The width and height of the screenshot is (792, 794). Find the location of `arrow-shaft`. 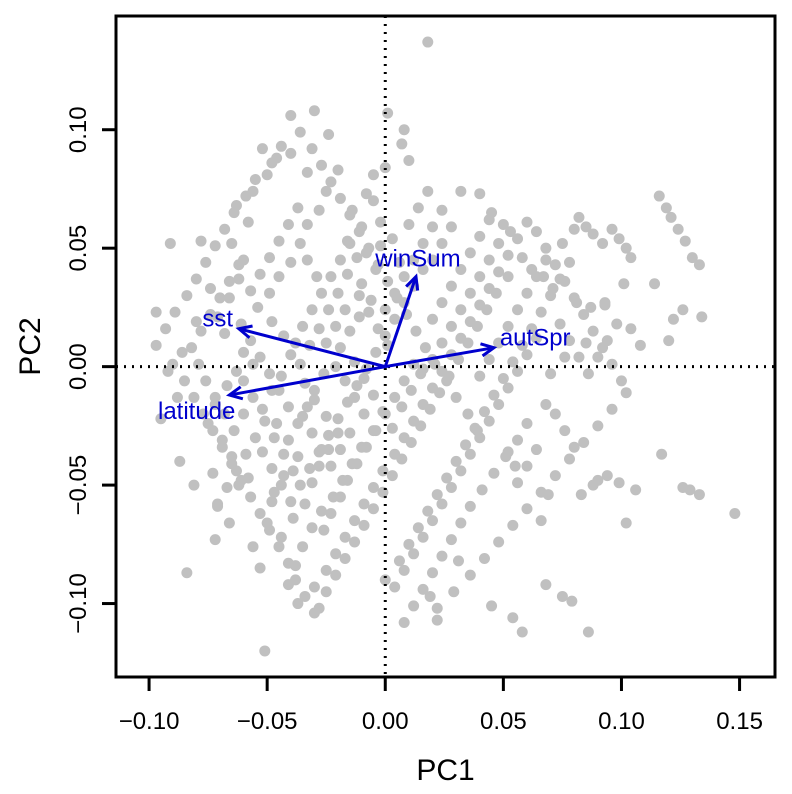

arrow-shaft is located at coordinates (312, 348).